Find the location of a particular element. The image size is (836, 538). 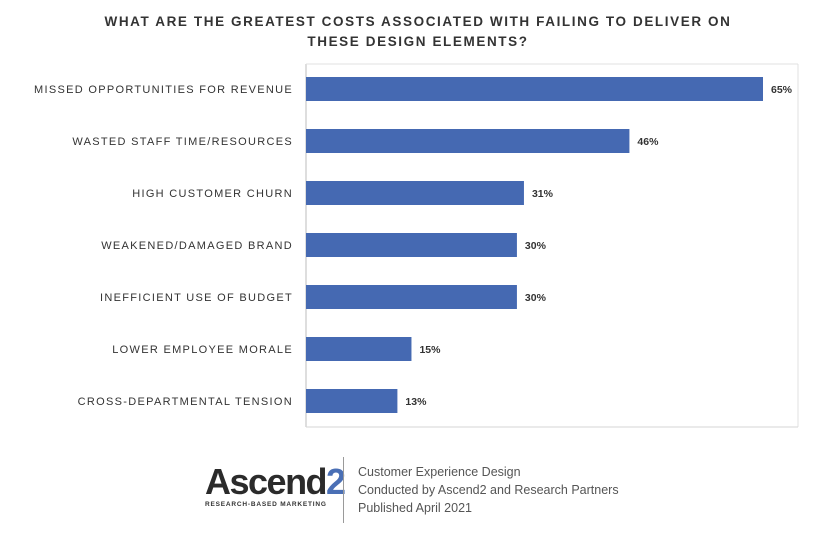

category-label: LOWER EMPLOYEE MORALE is located at coordinates (202, 350).